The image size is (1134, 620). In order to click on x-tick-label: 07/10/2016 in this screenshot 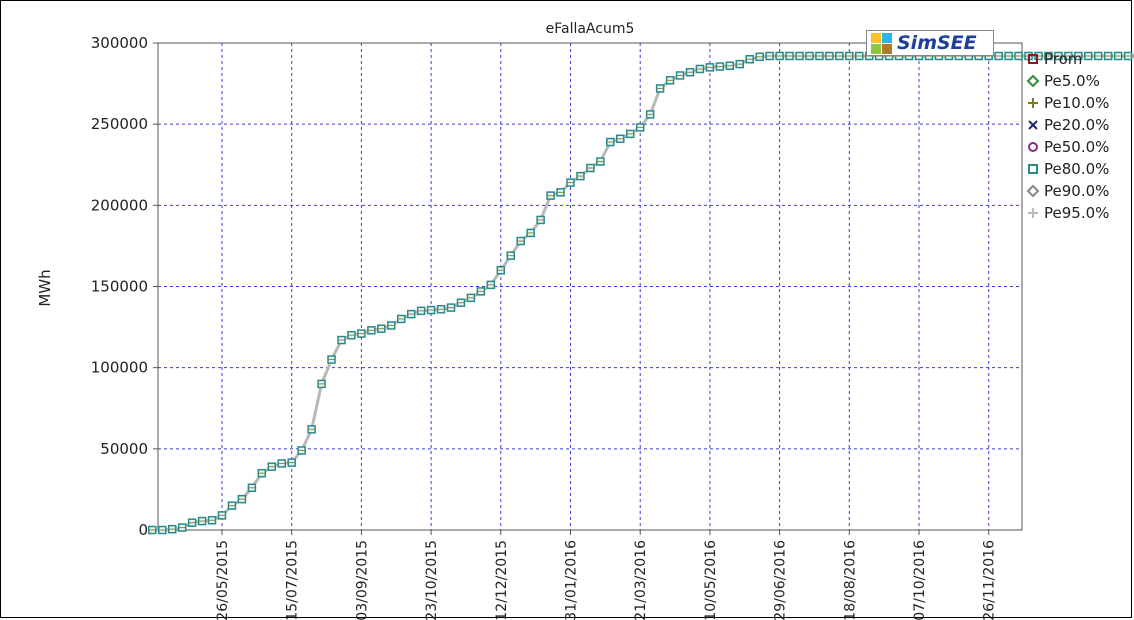, I will do `click(920, 580)`.